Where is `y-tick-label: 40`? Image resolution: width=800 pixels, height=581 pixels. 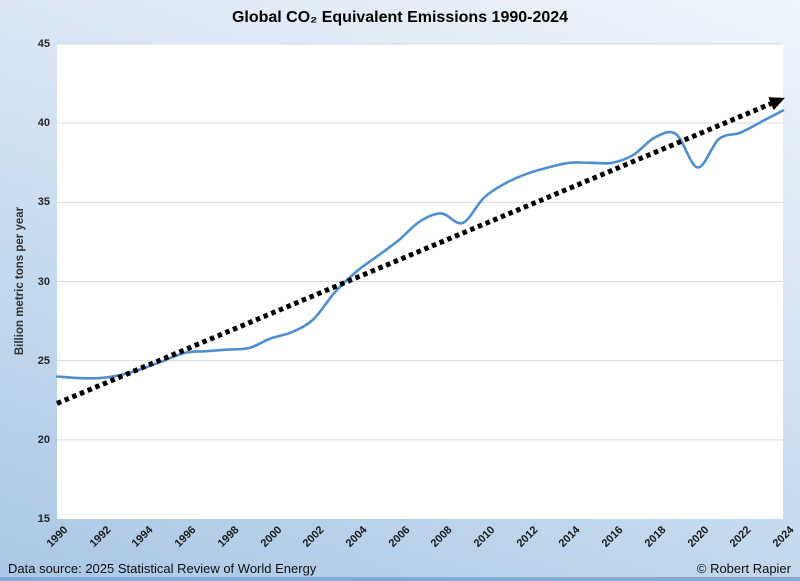
y-tick-label: 40 is located at coordinates (43, 123).